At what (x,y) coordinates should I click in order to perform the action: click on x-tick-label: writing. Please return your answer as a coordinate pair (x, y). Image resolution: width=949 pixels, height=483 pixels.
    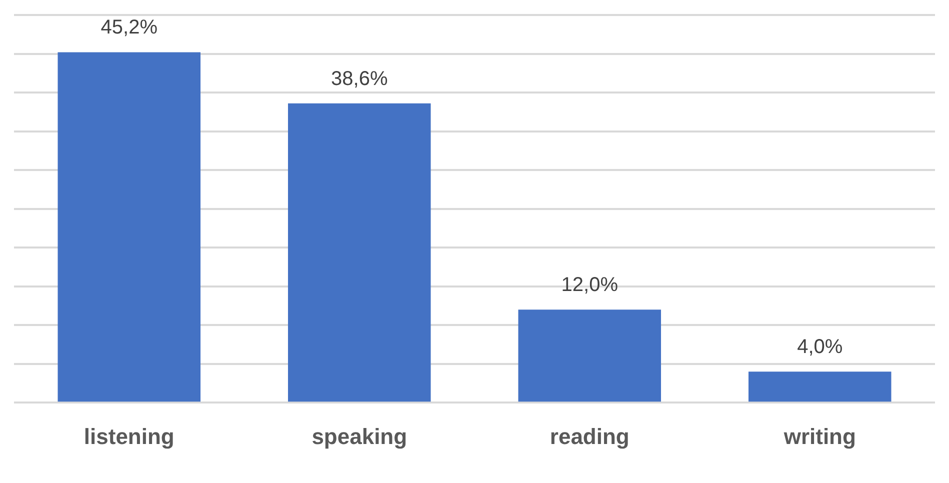
    Looking at the image, I should click on (819, 436).